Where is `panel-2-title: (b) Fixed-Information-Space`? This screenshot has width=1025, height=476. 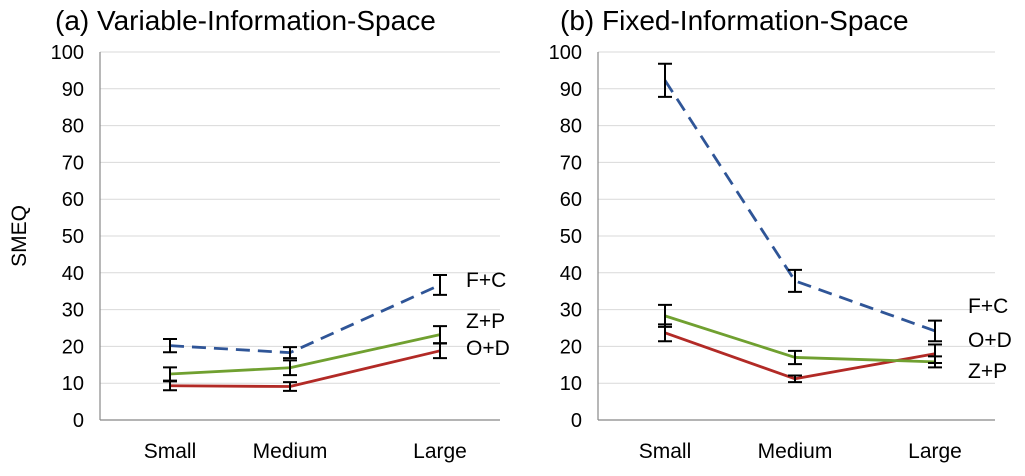
panel-2-title: (b) Fixed-Information-Space is located at coordinates (734, 20).